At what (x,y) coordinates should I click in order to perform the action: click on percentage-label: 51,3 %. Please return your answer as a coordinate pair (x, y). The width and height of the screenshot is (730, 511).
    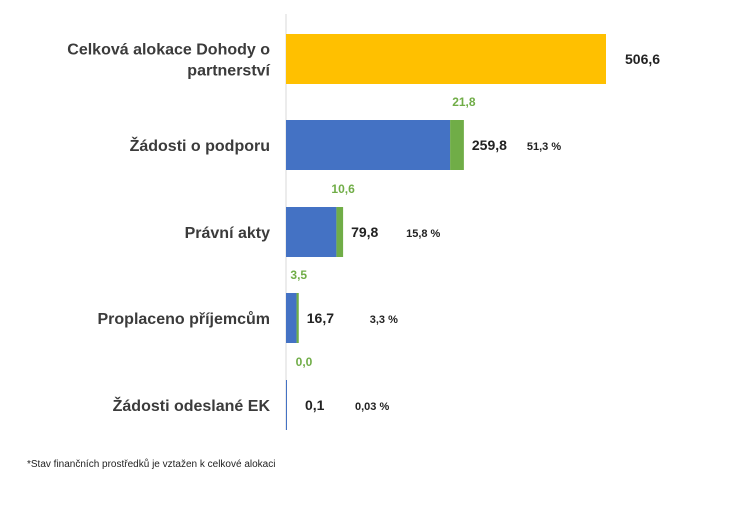
    Looking at the image, I should click on (544, 147).